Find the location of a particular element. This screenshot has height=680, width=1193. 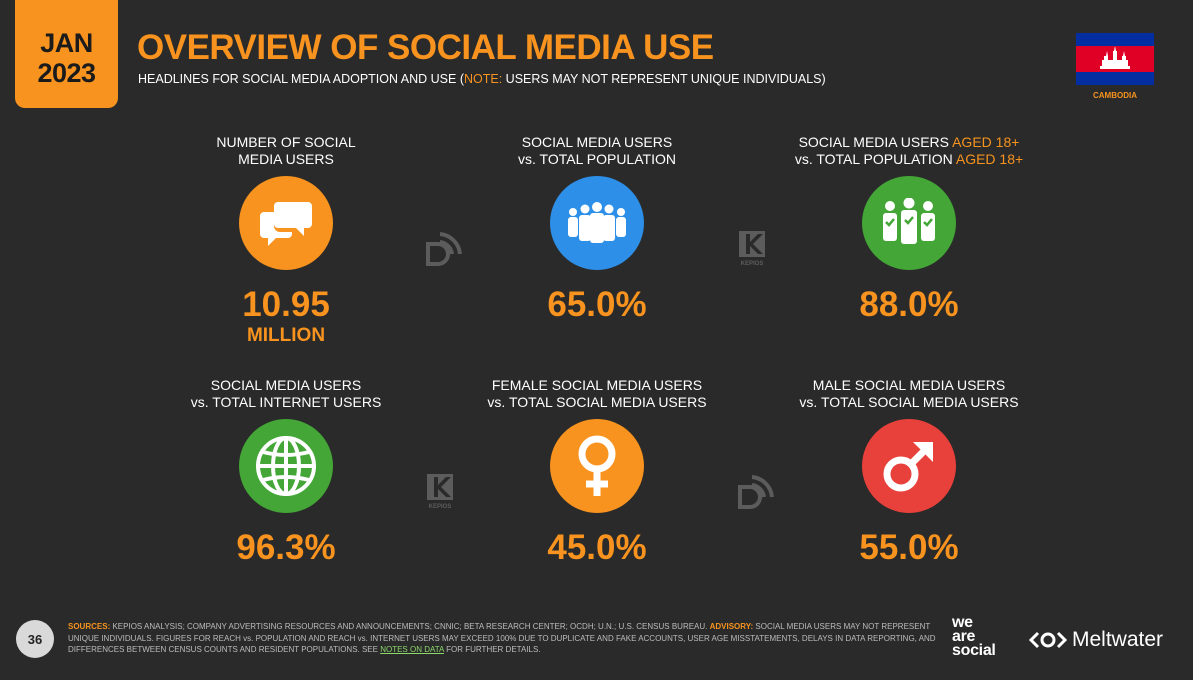

stat-unit: MILLION is located at coordinates (286, 335).